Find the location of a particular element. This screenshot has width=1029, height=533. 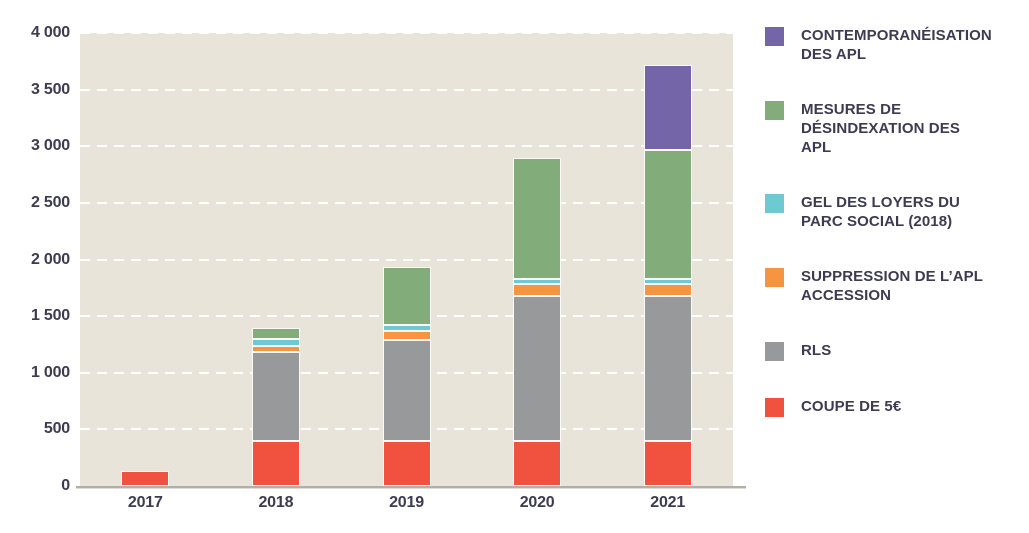

legend-item-coupe-de-5e: COUPE DE 5€ is located at coordinates (878, 407).